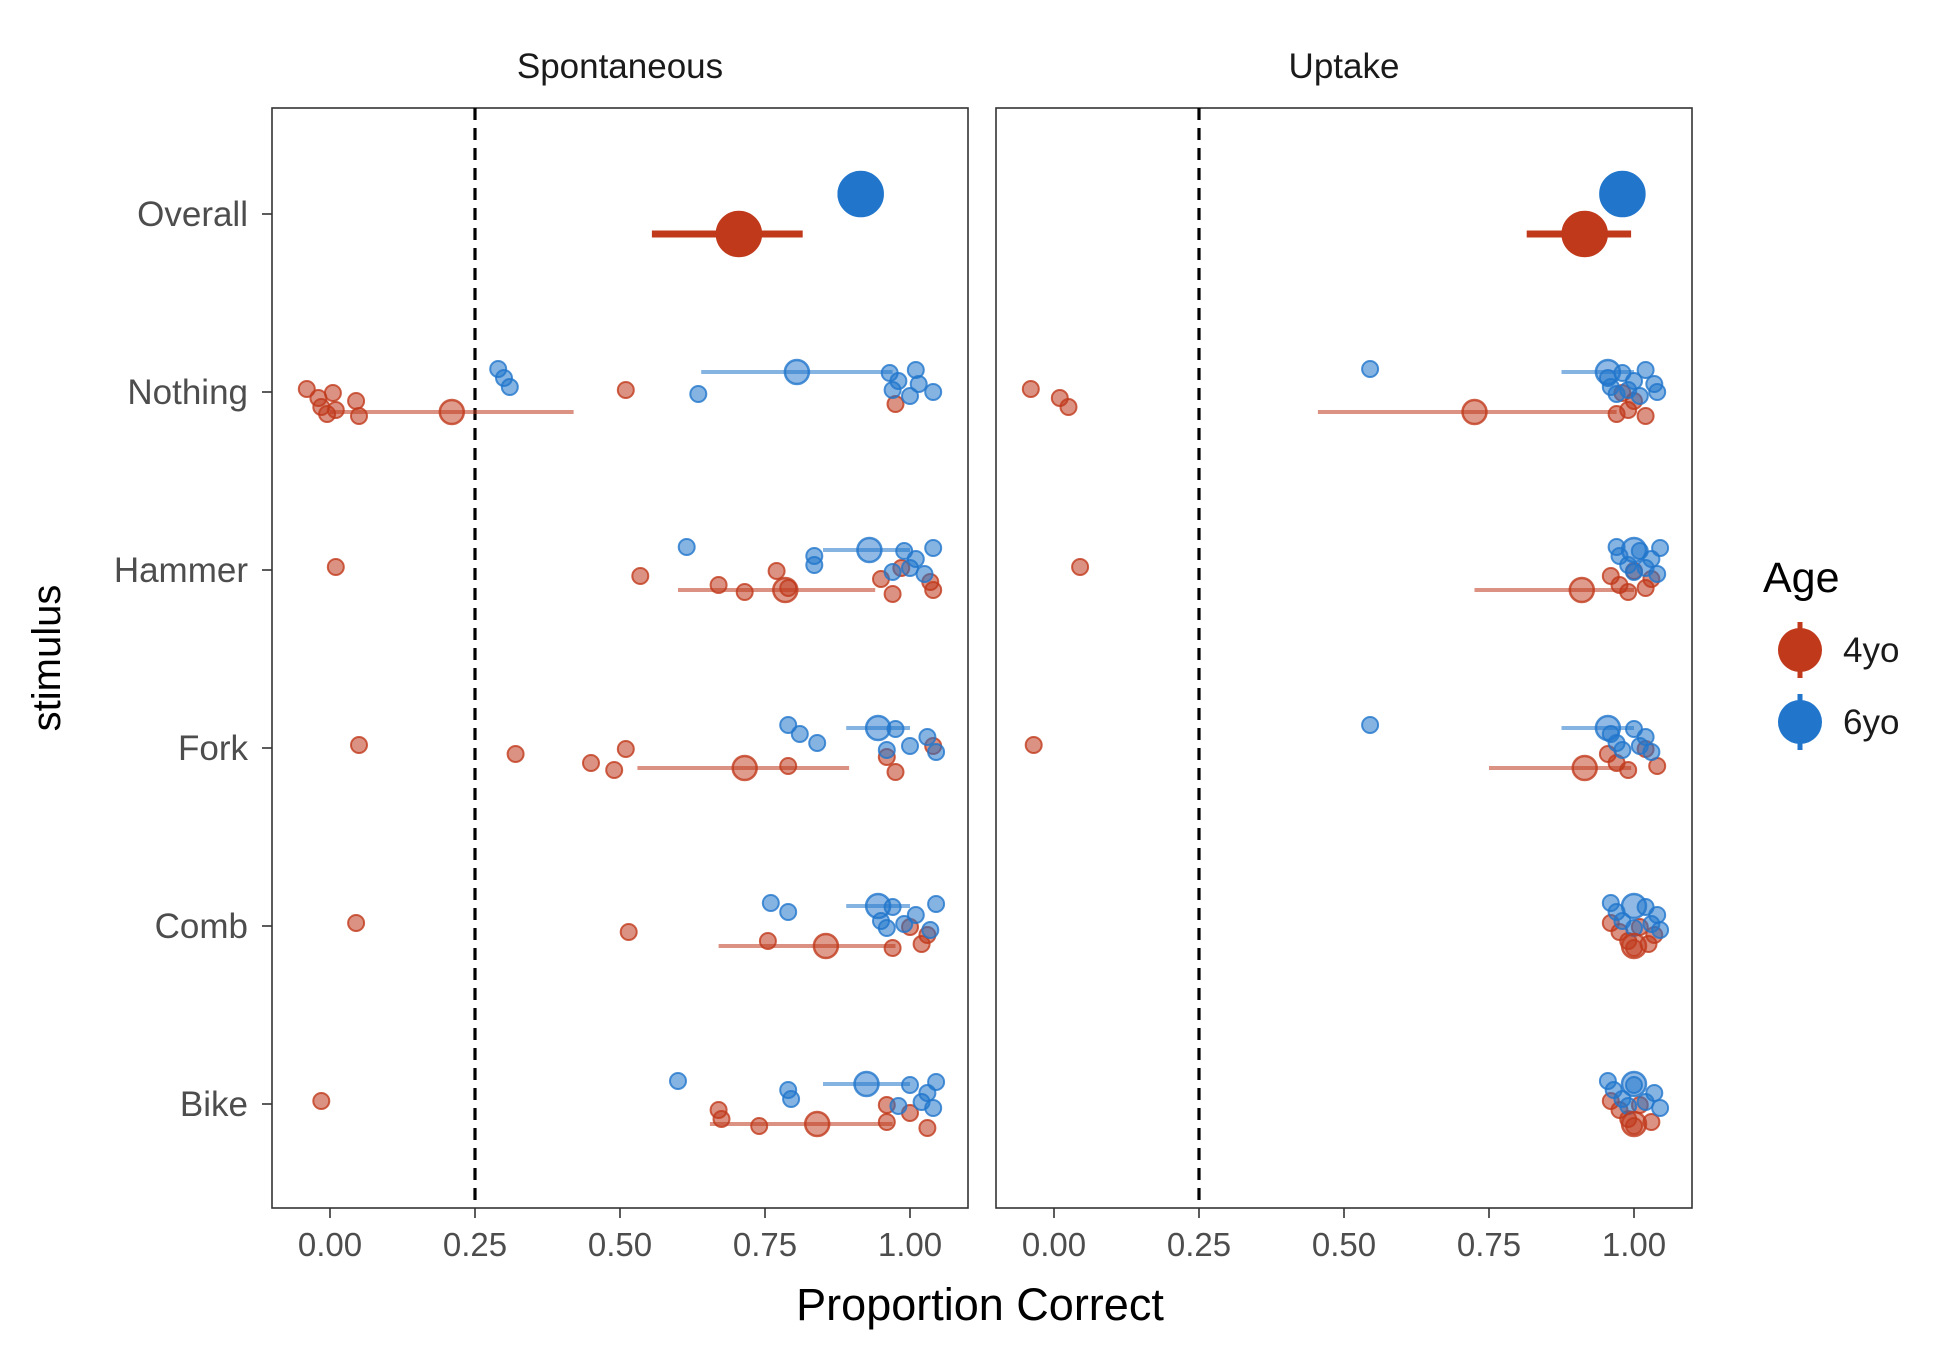  Describe the element at coordinates (187, 392) in the screenshot. I see `y-tick-label-nothing: Nothing` at that location.